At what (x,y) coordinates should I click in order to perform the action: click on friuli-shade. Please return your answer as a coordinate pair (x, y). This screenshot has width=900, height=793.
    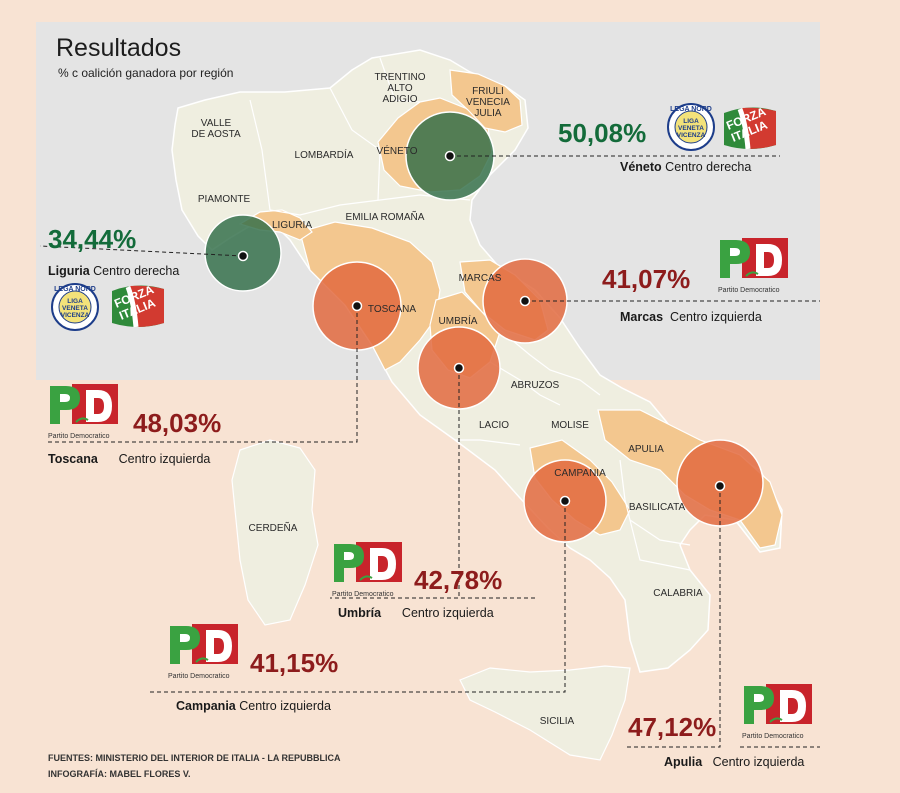
    Looking at the image, I should click on (486, 101).